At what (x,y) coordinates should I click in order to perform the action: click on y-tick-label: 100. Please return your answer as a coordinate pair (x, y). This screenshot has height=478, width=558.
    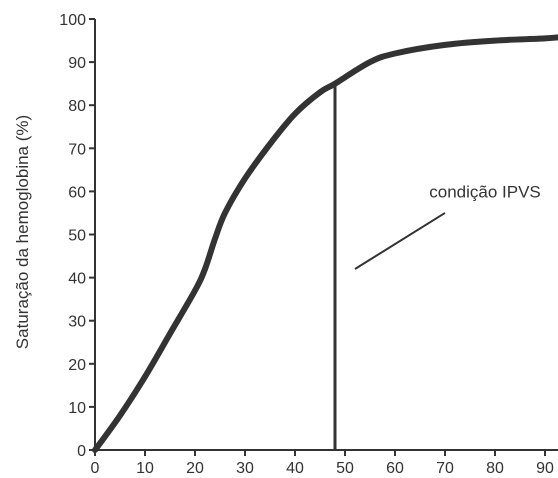
    Looking at the image, I should click on (72, 20).